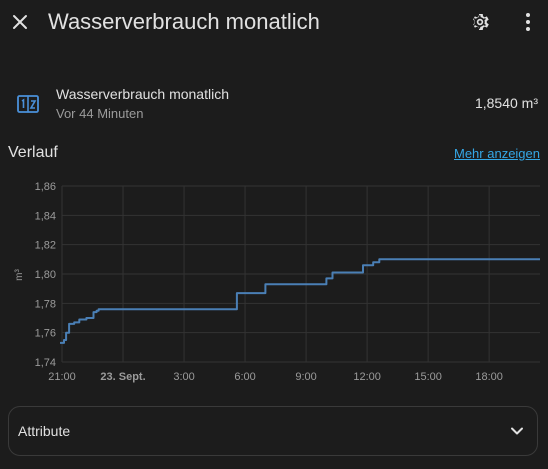  Describe the element at coordinates (273, 431) in the screenshot. I see `attributes-expander: Attribute` at that location.